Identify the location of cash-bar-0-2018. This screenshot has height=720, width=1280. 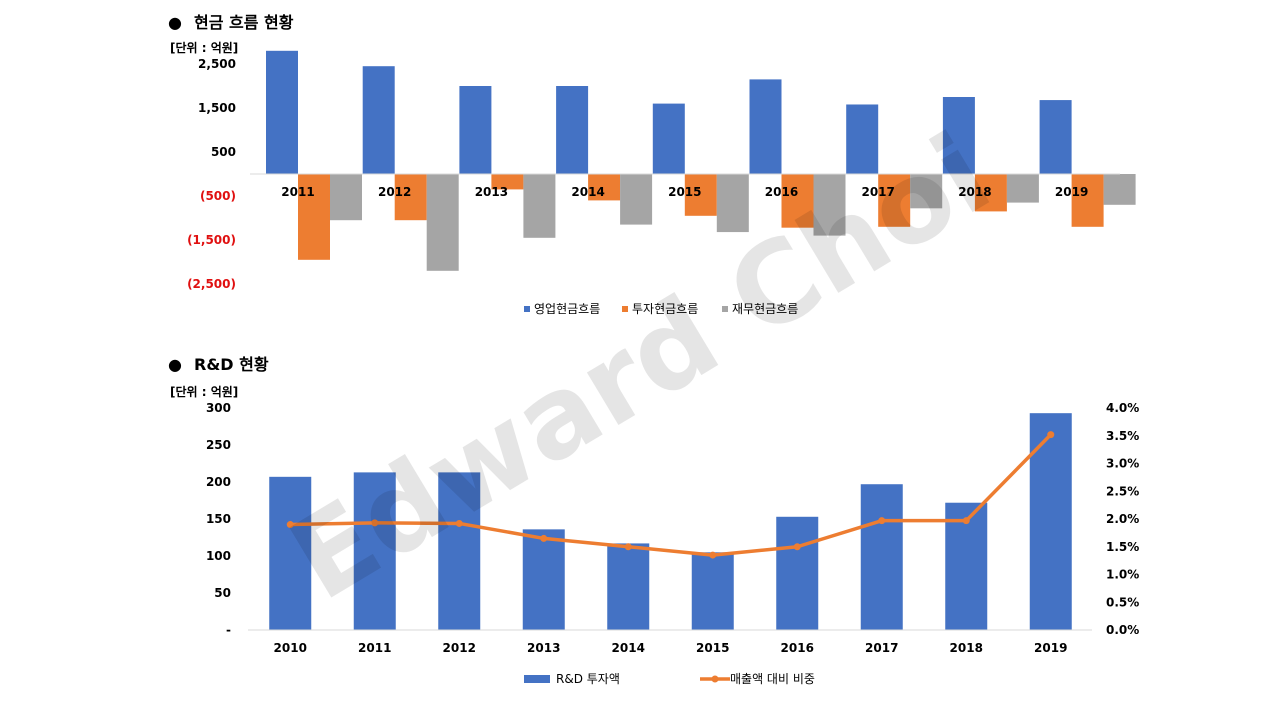
(958, 135).